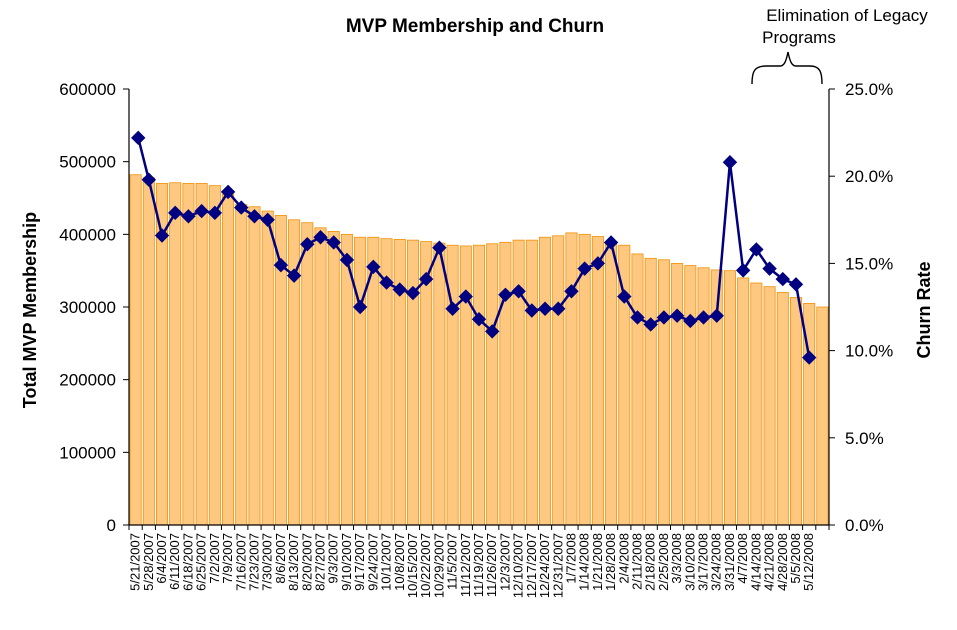 The width and height of the screenshot is (957, 630). Describe the element at coordinates (518, 565) in the screenshot. I see `x-tick-label-29: 12/10/2007` at that location.